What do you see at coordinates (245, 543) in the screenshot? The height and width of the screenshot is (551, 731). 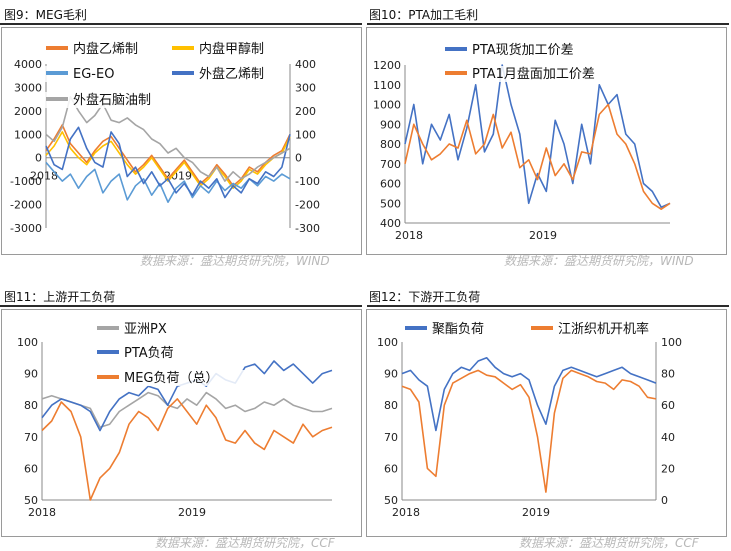 I see `figure11-source: 数据来源：盛达期货研究院，CCF` at bounding box center [245, 543].